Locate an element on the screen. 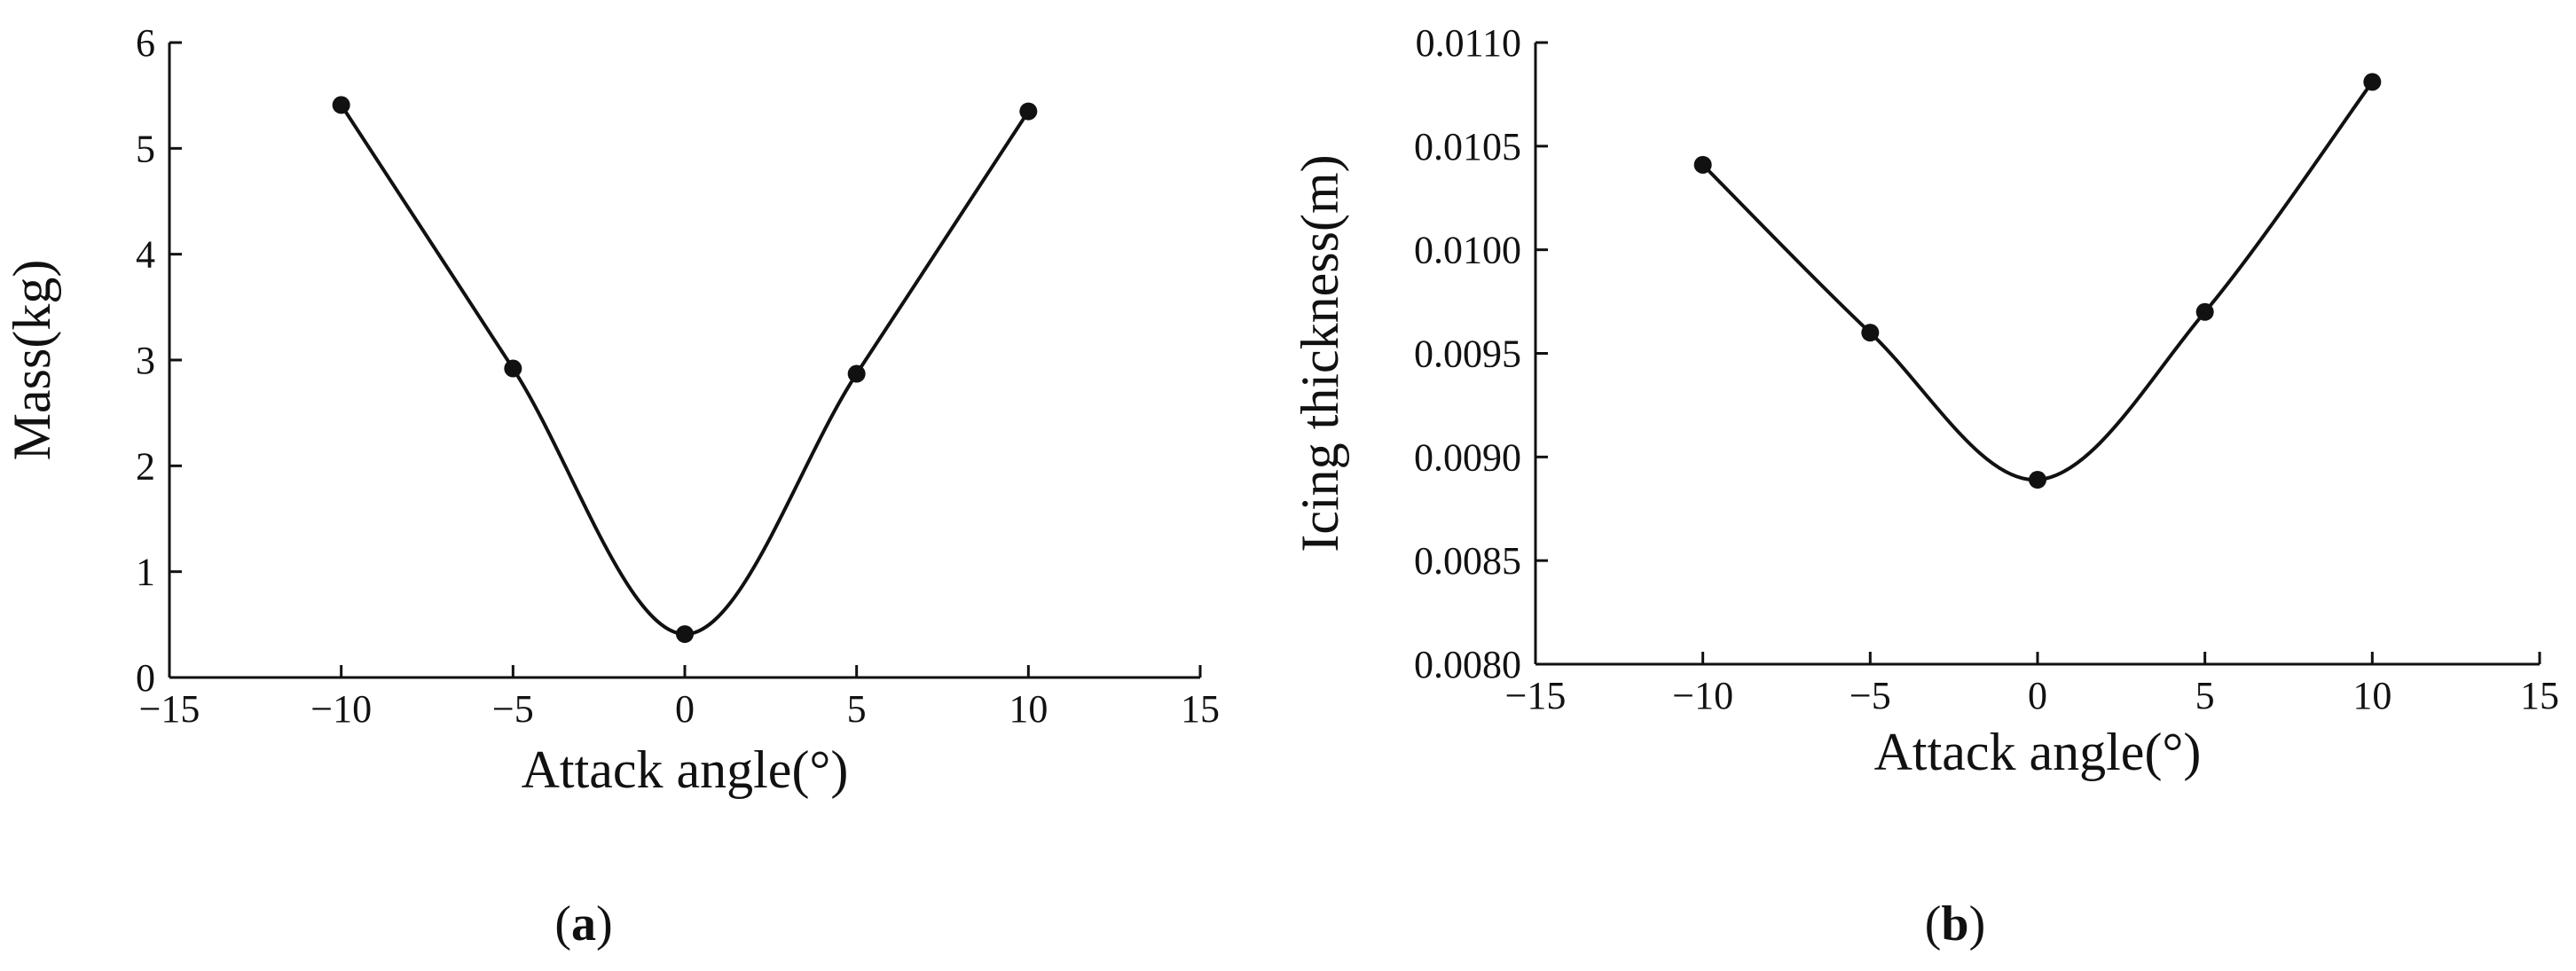 This screenshot has height=971, width=2576. y-tick-label: 0.0095 is located at coordinates (1467, 354).